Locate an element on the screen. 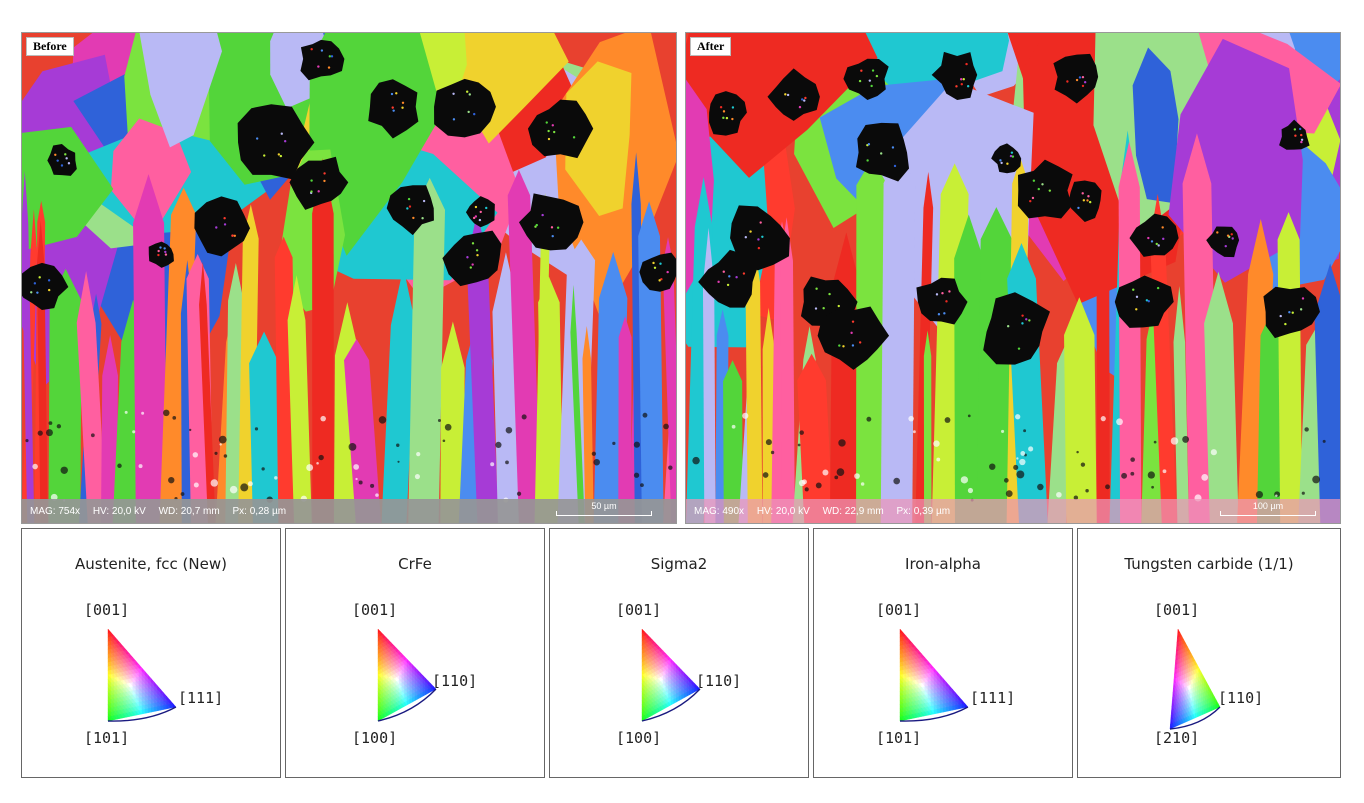  axis-label-bottom: [101] is located at coordinates (107, 738).